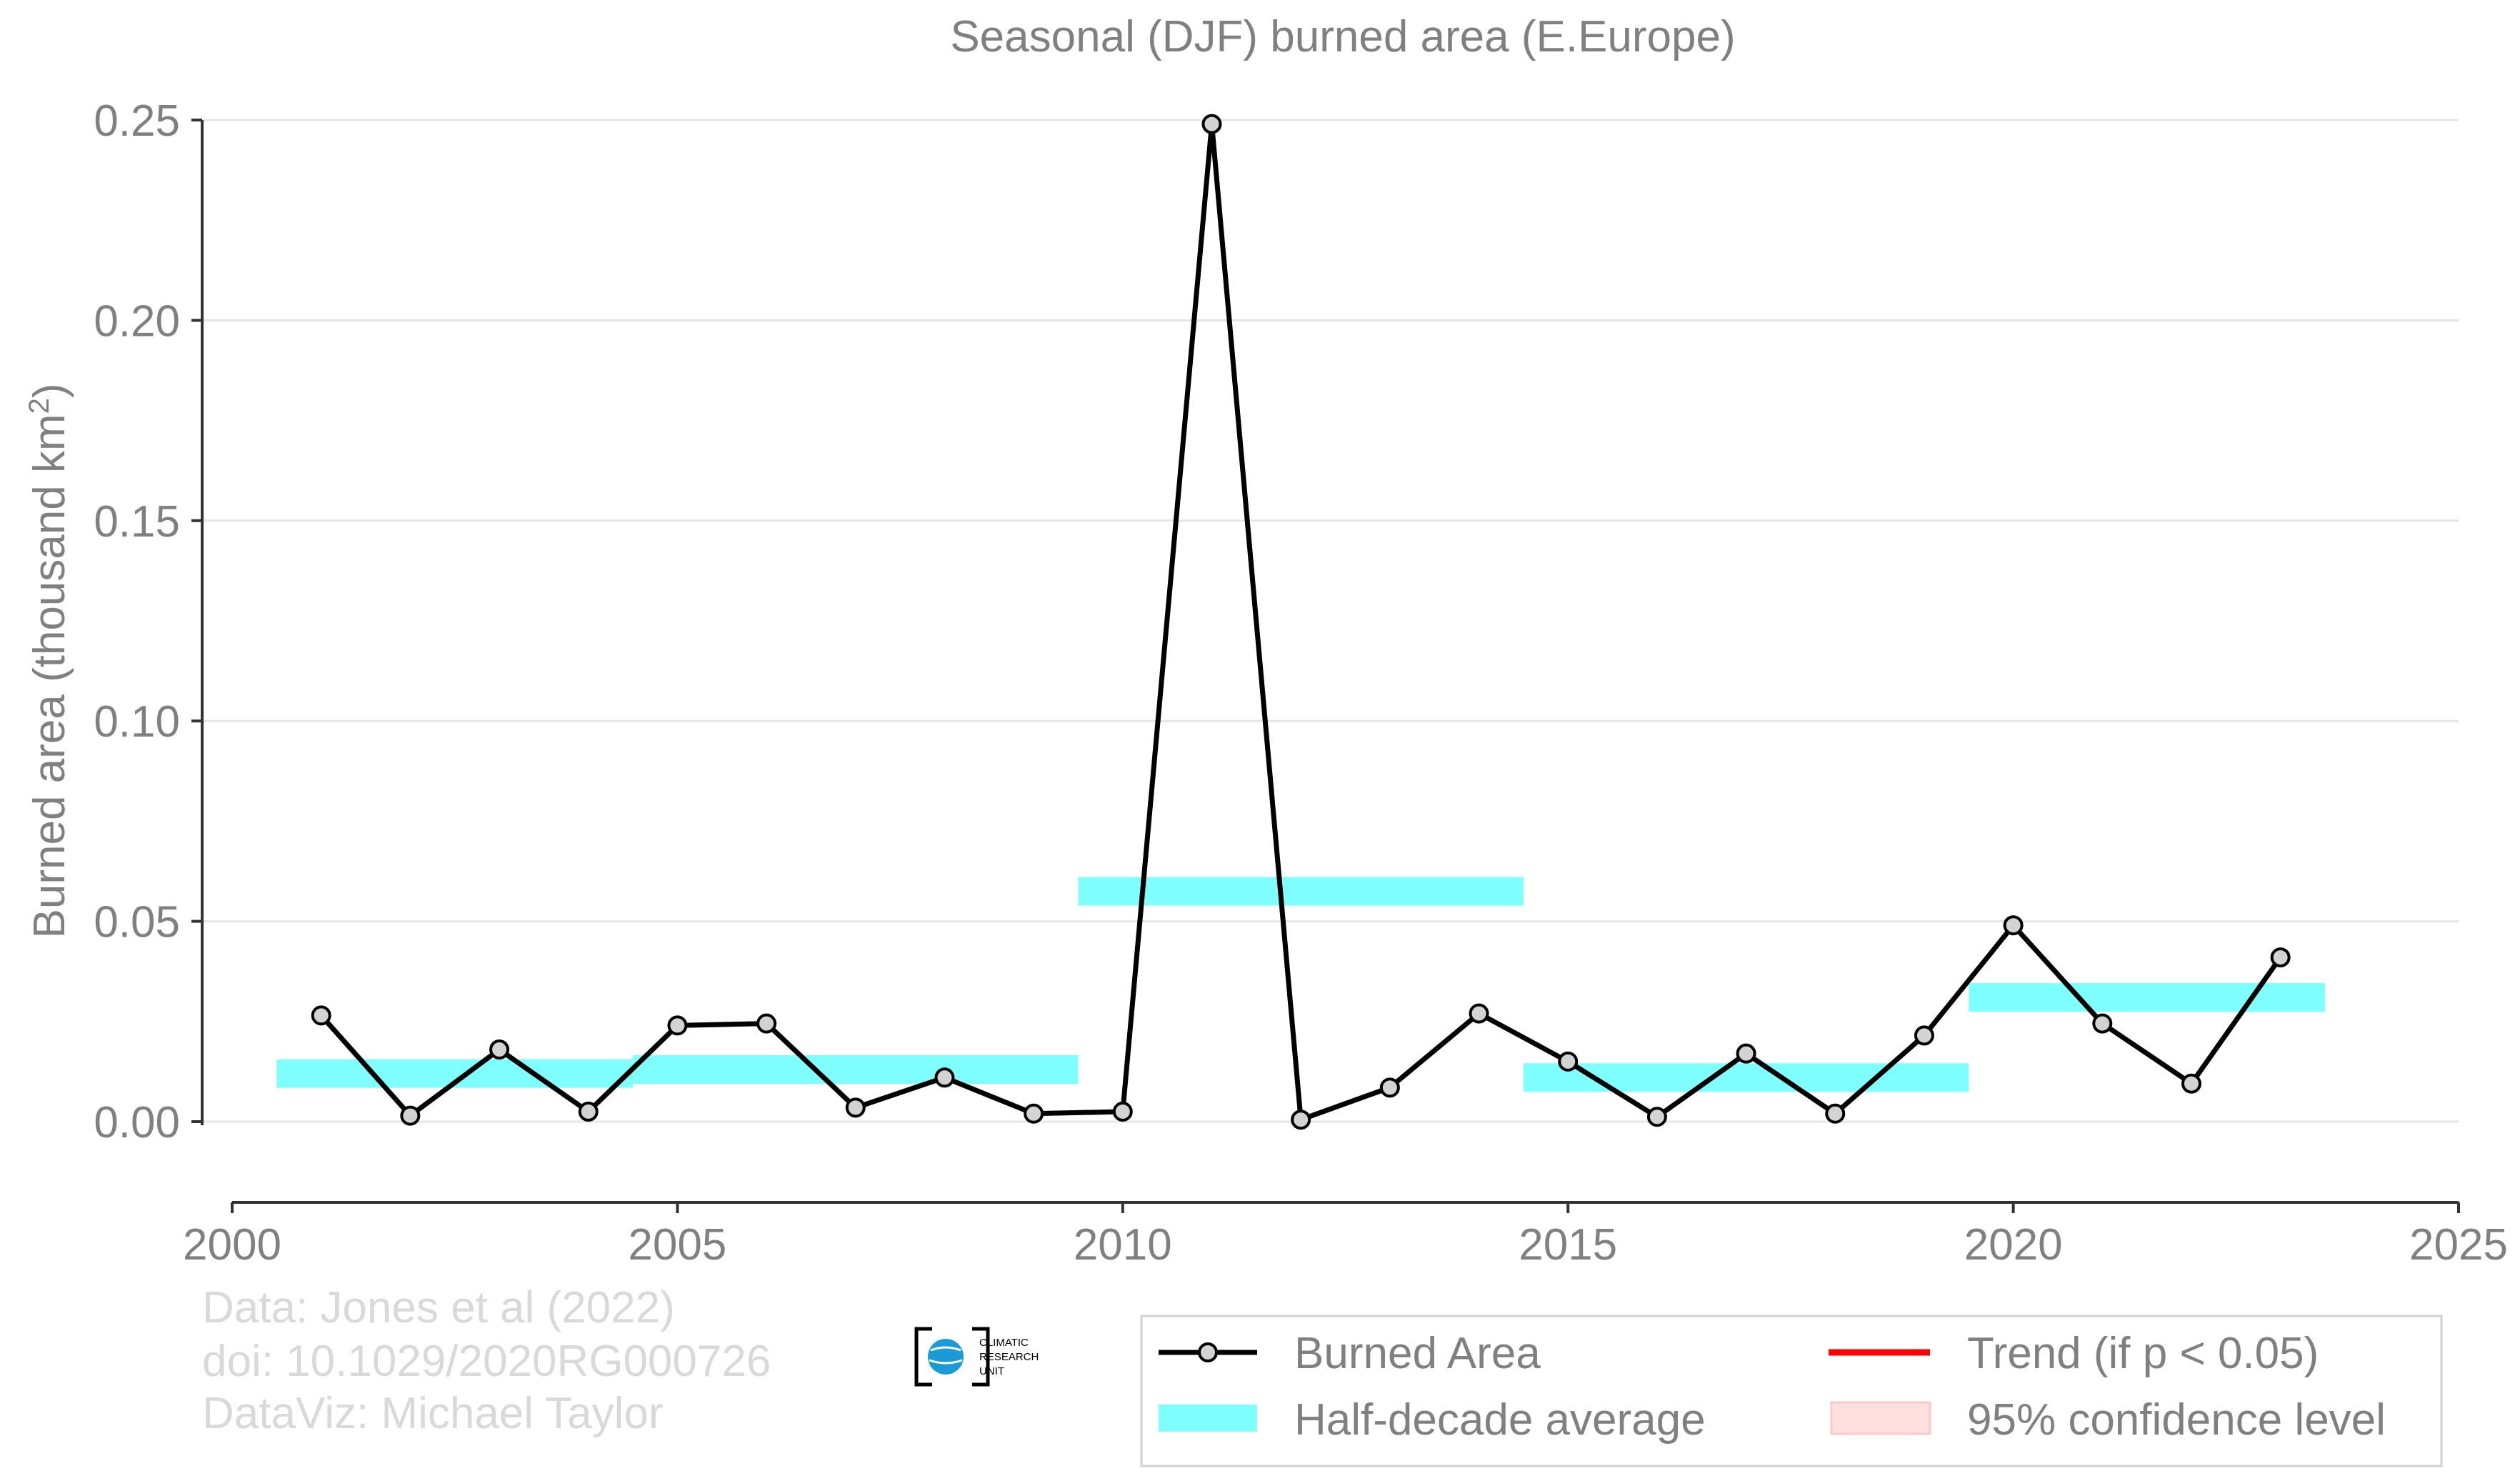  I want to click on y-axis-label-main: Burned area (thousand km, so click(49, 676).